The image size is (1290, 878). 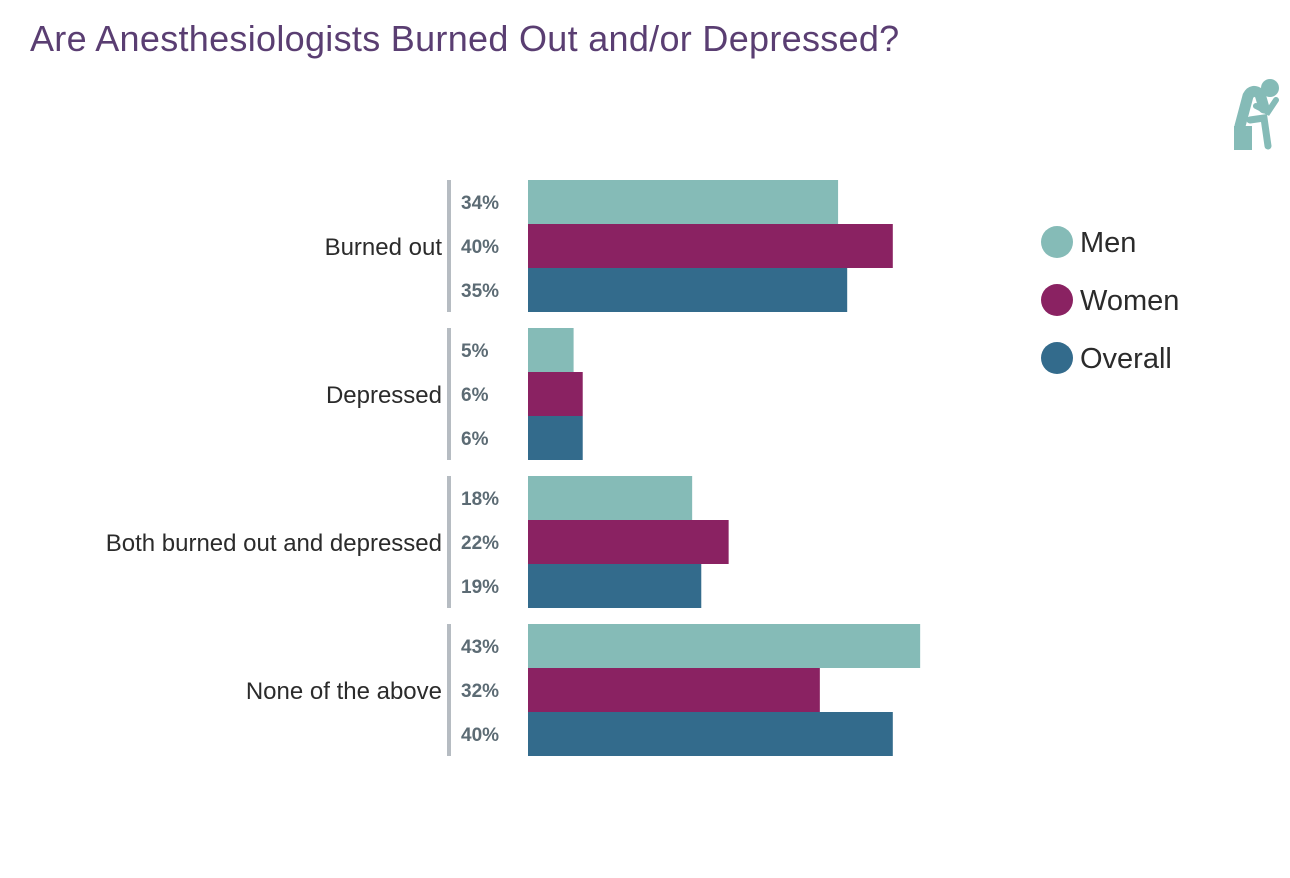 I want to click on data-label: 34%, so click(x=480, y=203).